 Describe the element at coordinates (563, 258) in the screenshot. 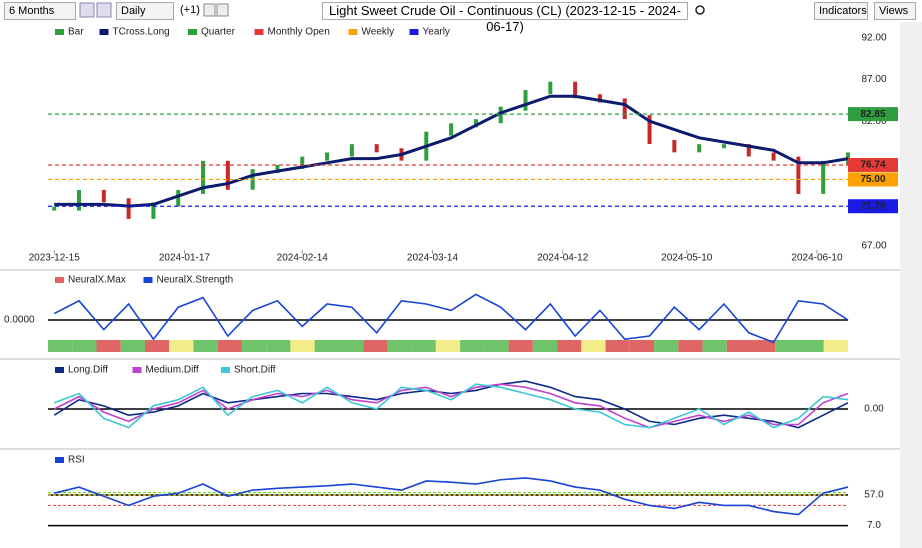

I see `x-tick-label: 2024-04-12` at that location.